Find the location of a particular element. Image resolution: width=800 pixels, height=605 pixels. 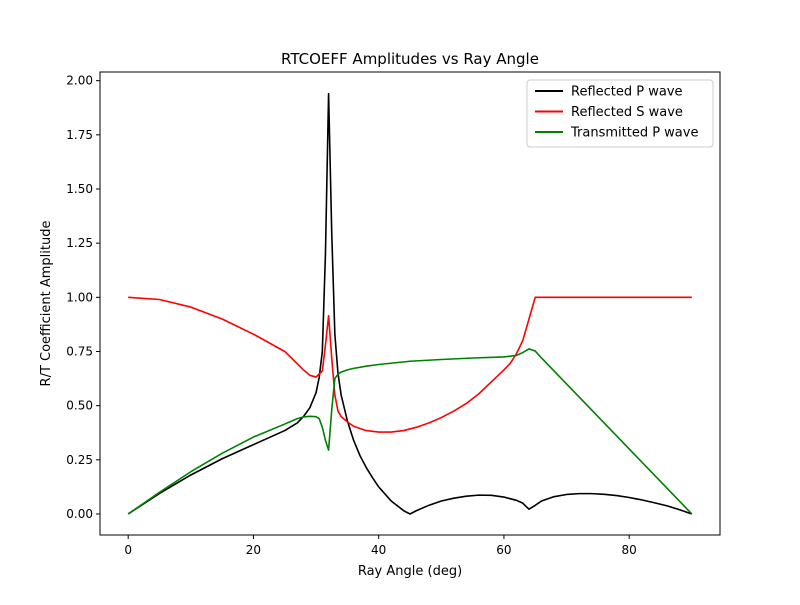

chart-title: RTCOEFF Amplitudes vs Ray Angle is located at coordinates (410, 59).